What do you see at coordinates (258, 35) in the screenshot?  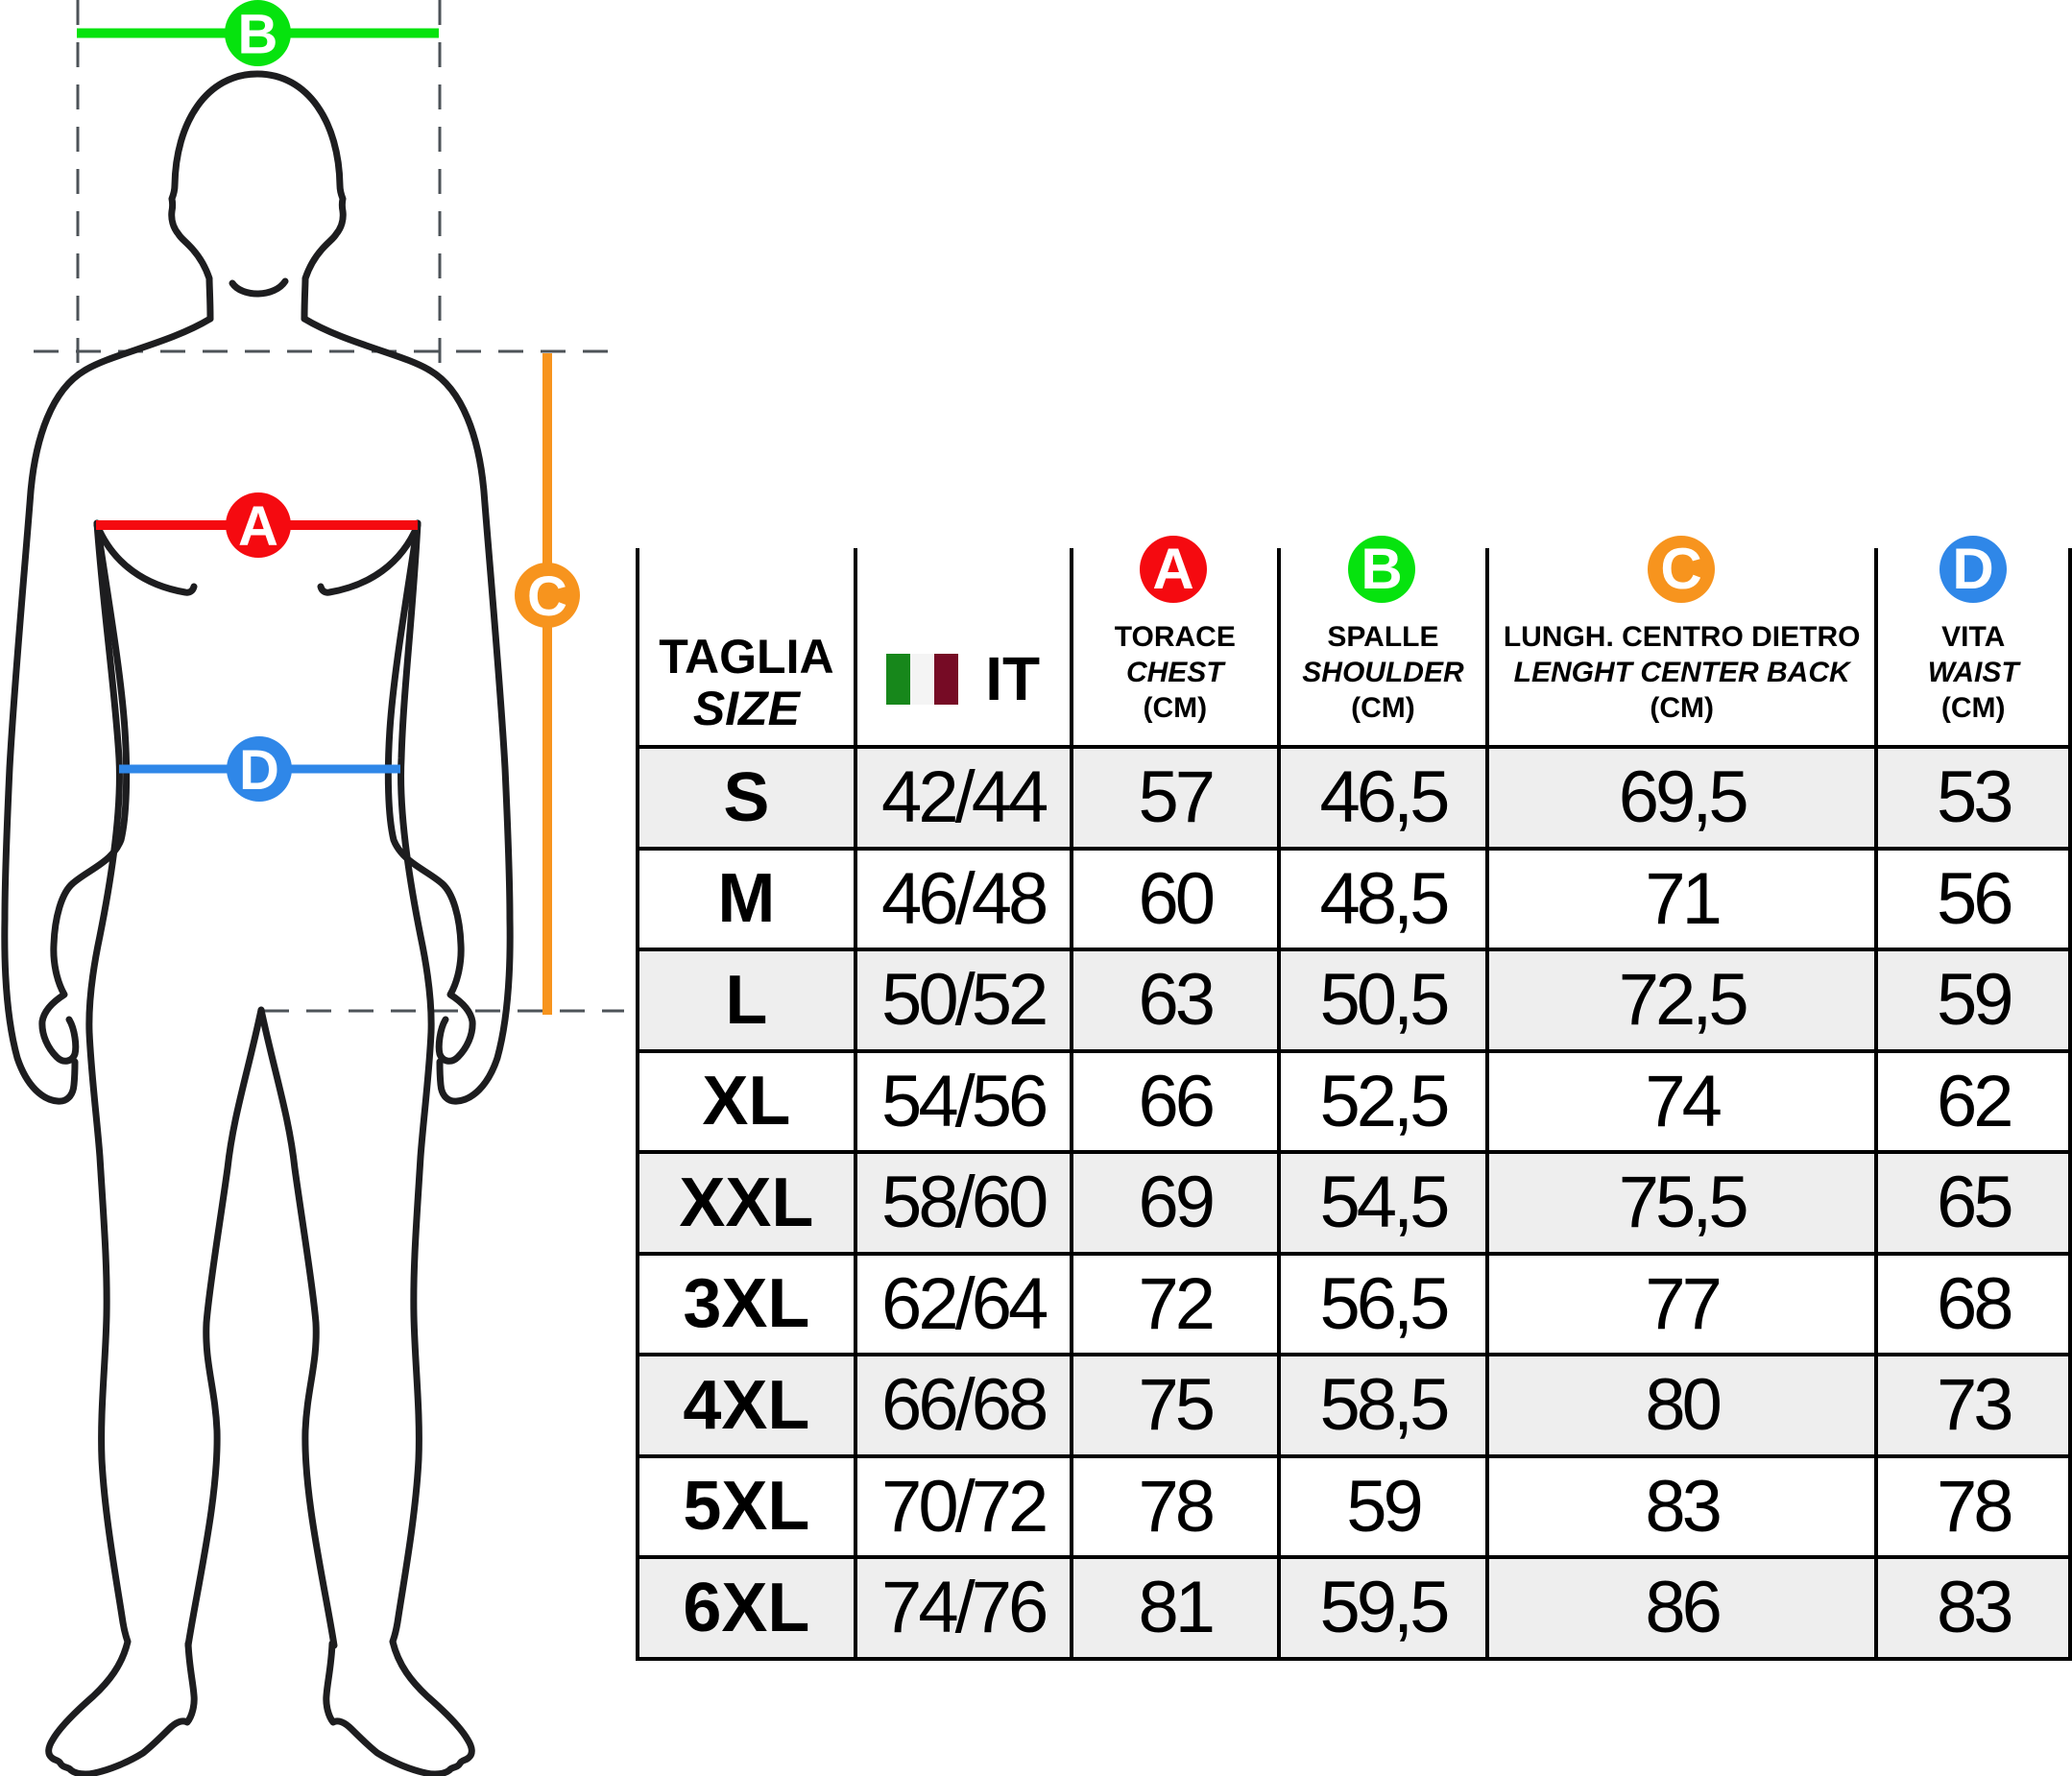 I see `svg-text: B` at bounding box center [258, 35].